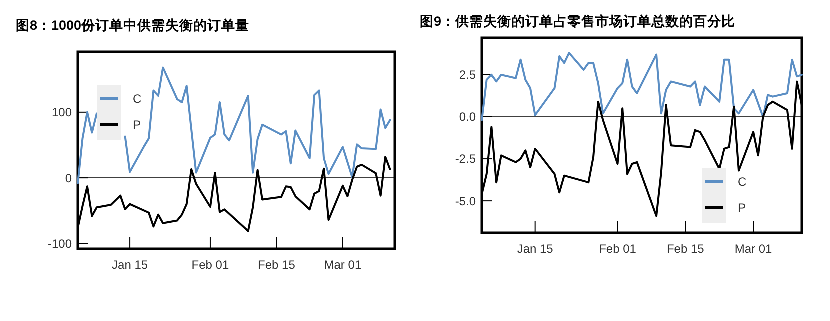 This screenshot has width=830, height=321. Describe the element at coordinates (578, 21) in the screenshot. I see `chart-title: 图9：供需失衡的订单占零售市场订单总数的百分比` at that location.